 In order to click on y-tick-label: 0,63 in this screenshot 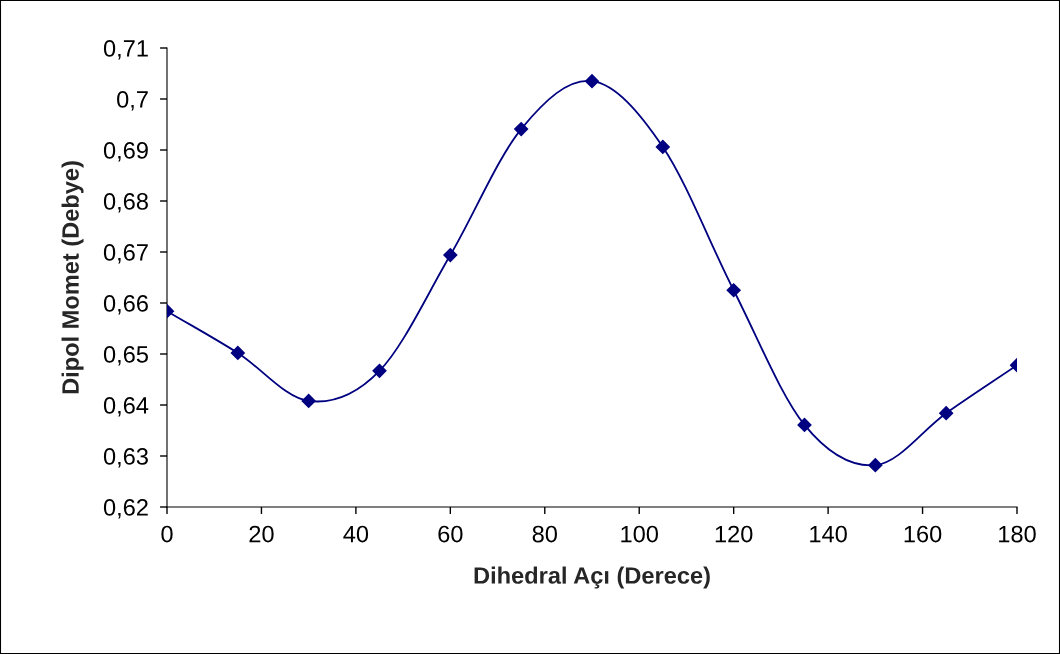, I will do `click(125, 458)`.